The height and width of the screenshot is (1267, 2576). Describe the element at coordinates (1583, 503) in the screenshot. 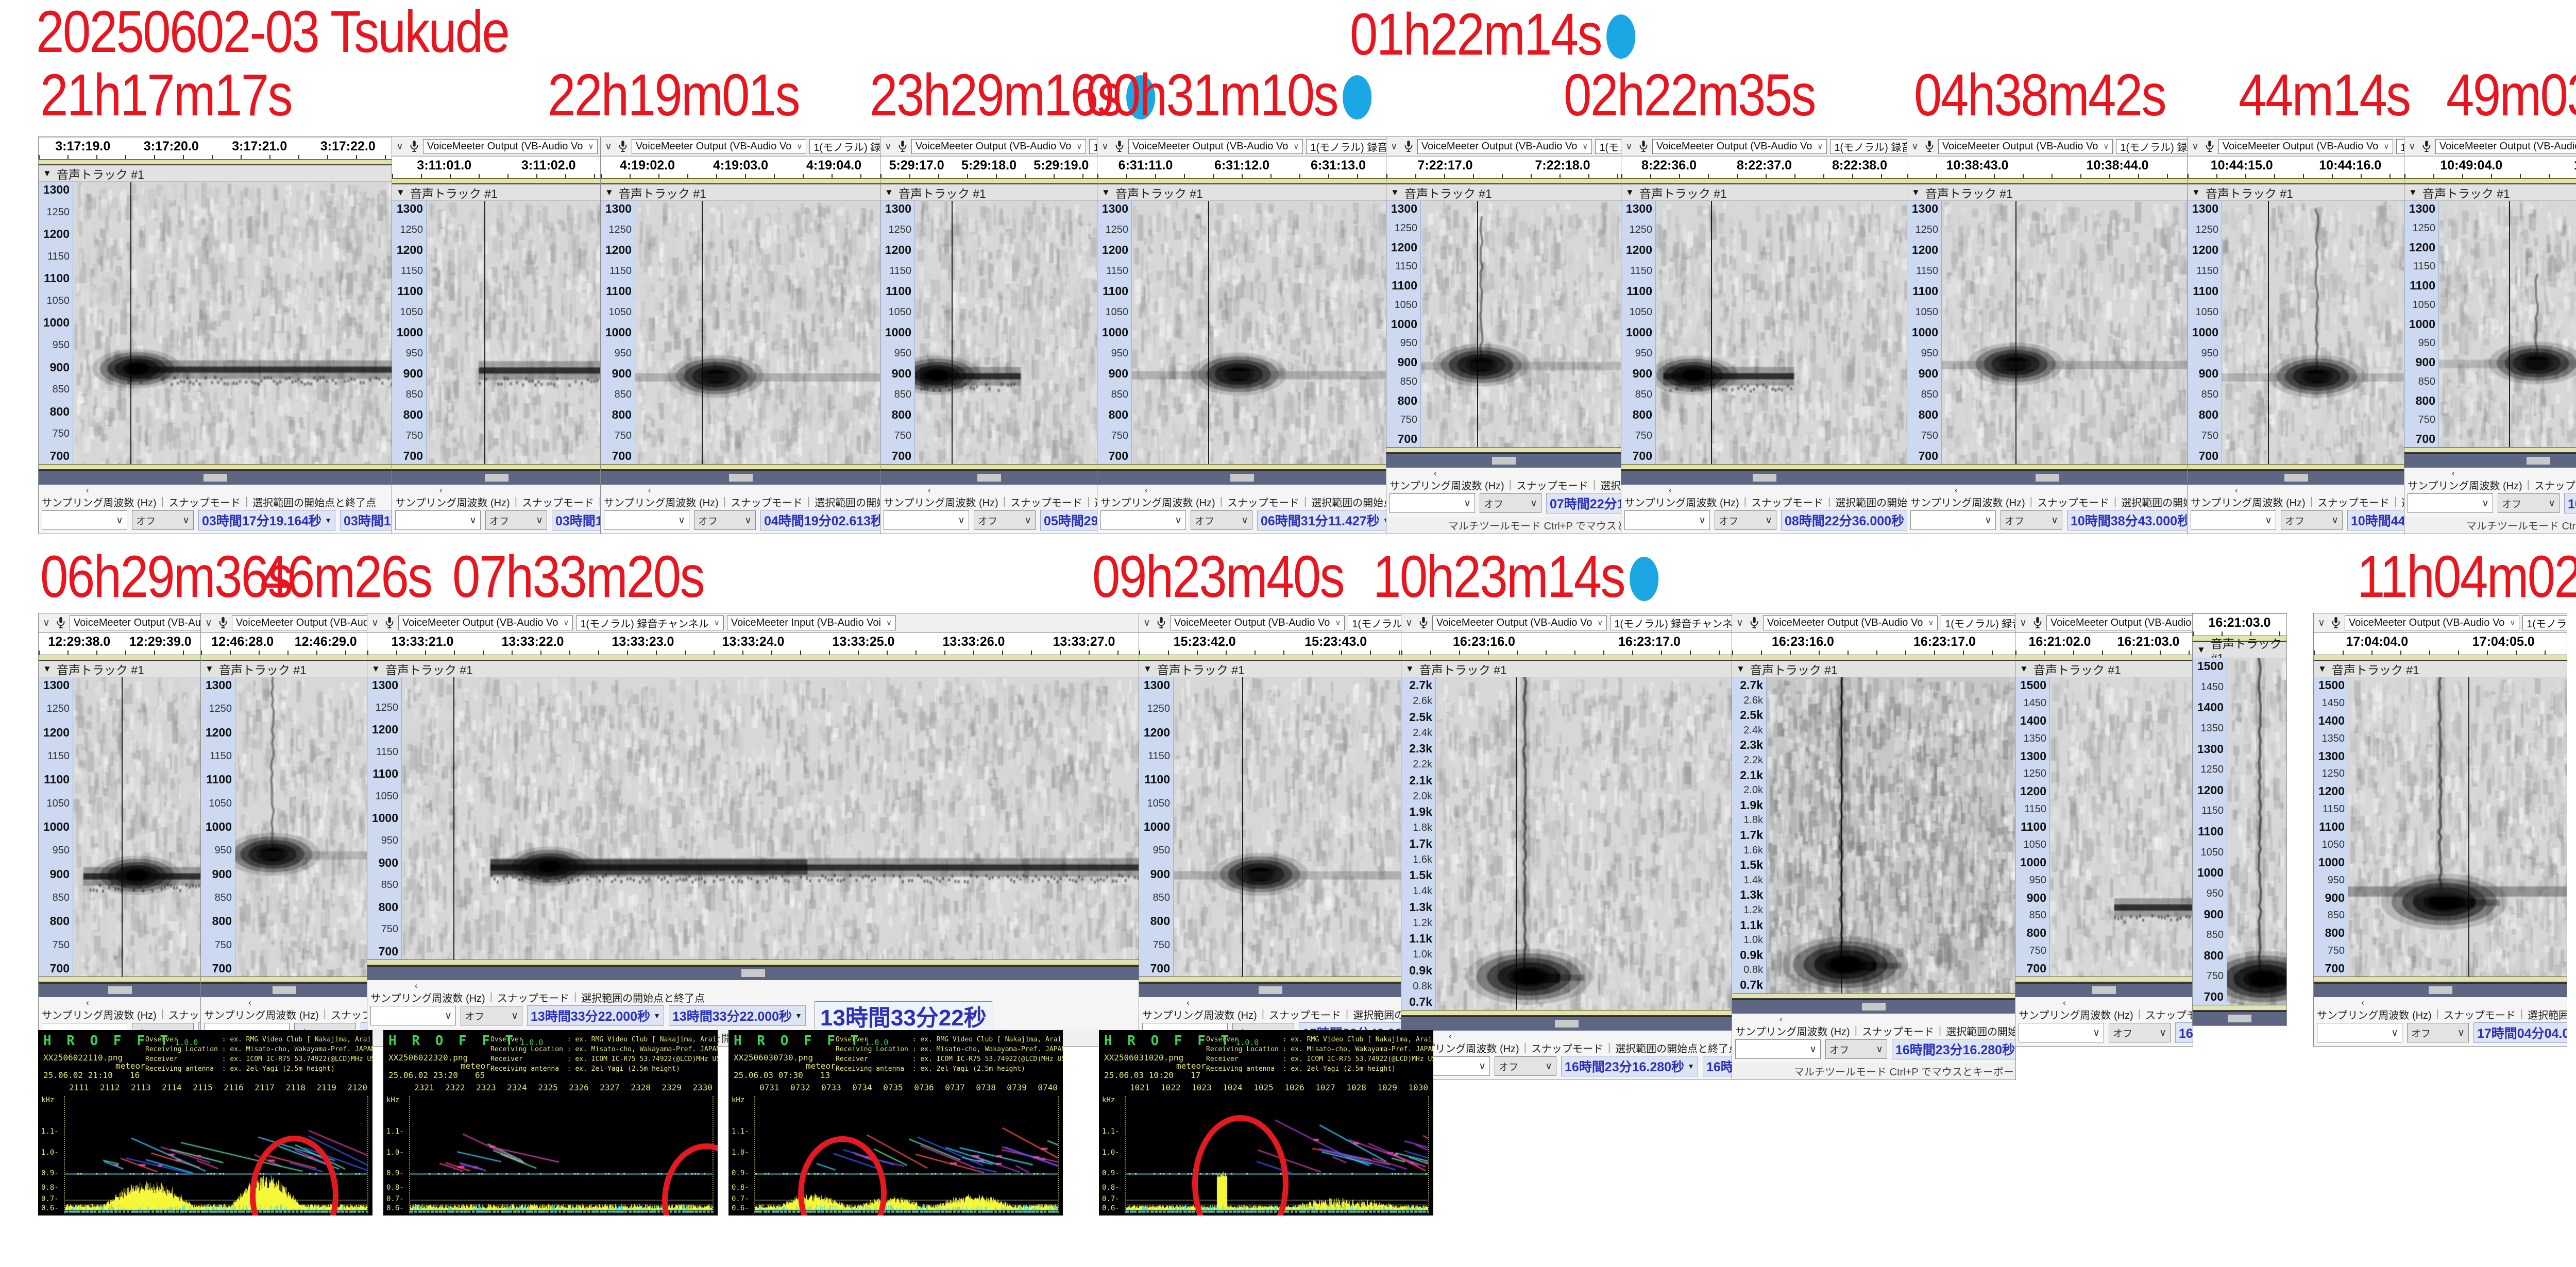

I see `selection-start-field: 07時間22分16.310秒▼` at that location.